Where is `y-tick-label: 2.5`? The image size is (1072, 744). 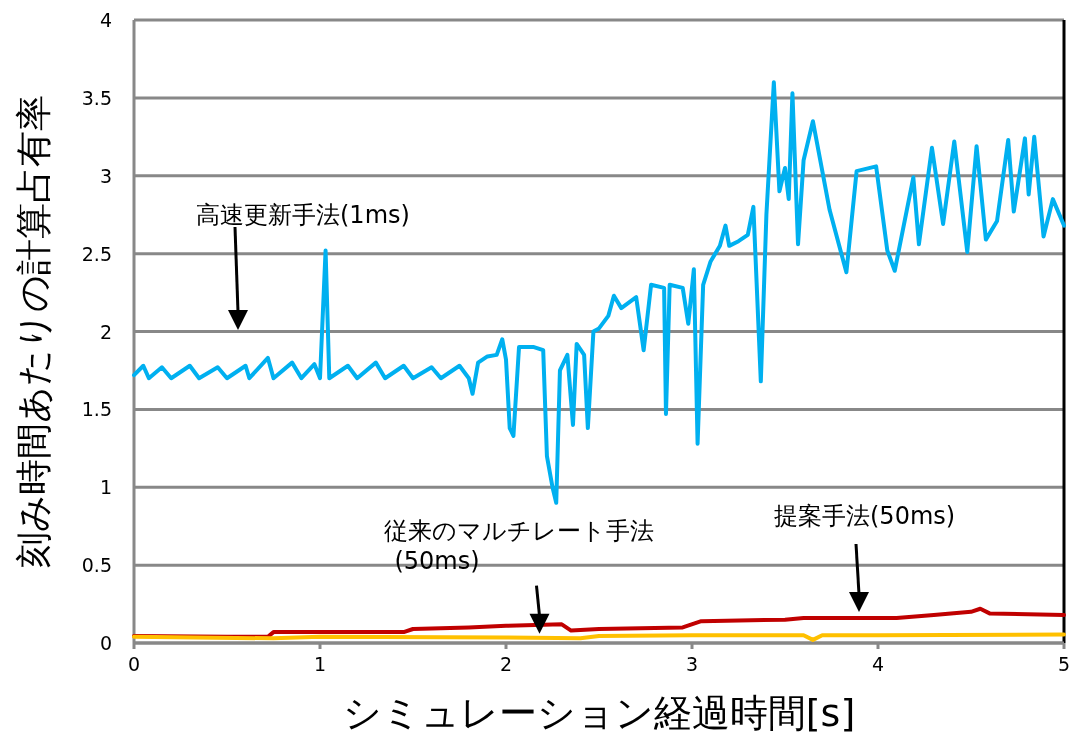 y-tick-label: 2.5 is located at coordinates (96, 253).